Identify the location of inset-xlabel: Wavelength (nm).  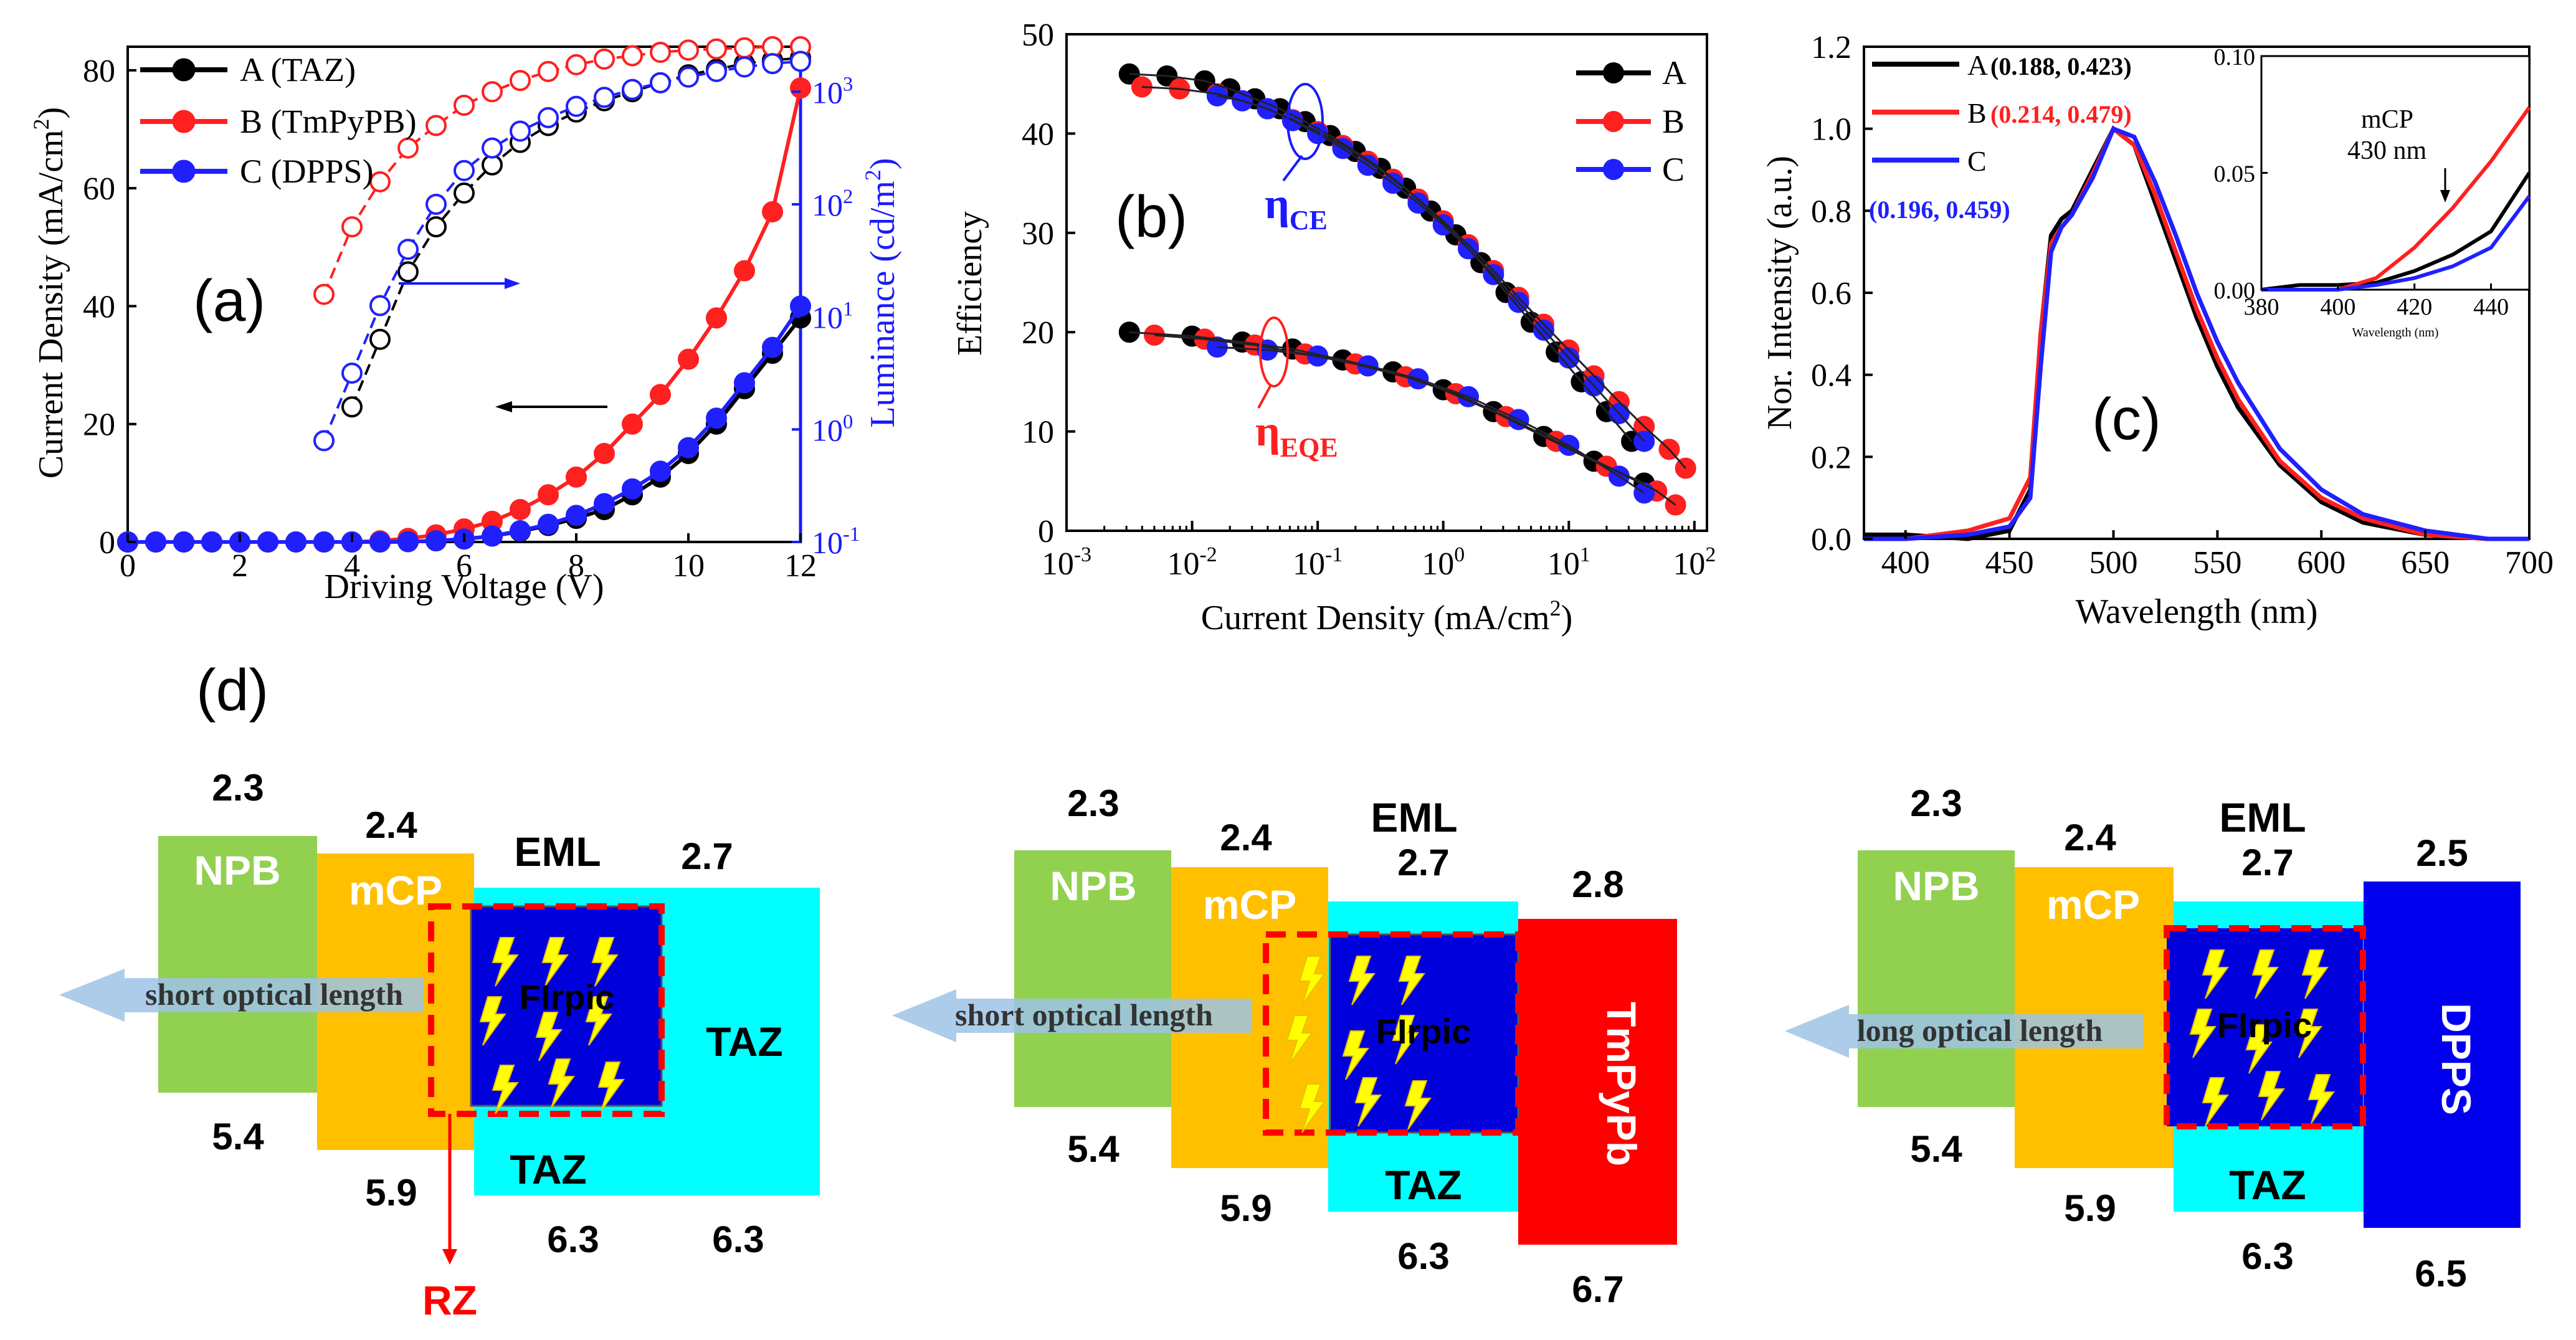
(2395, 333).